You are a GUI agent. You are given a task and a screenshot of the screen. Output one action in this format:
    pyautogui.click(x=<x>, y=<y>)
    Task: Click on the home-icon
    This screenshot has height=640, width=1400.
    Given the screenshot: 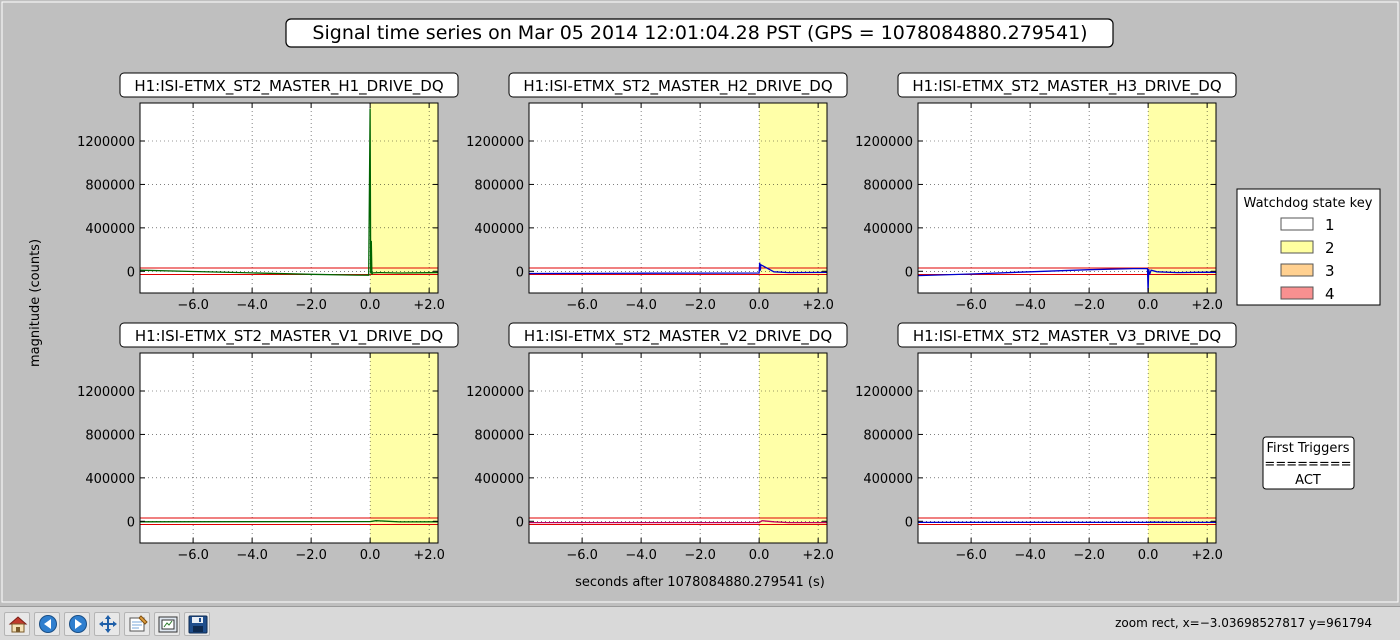 What is the action you would take?
    pyautogui.click(x=18, y=624)
    